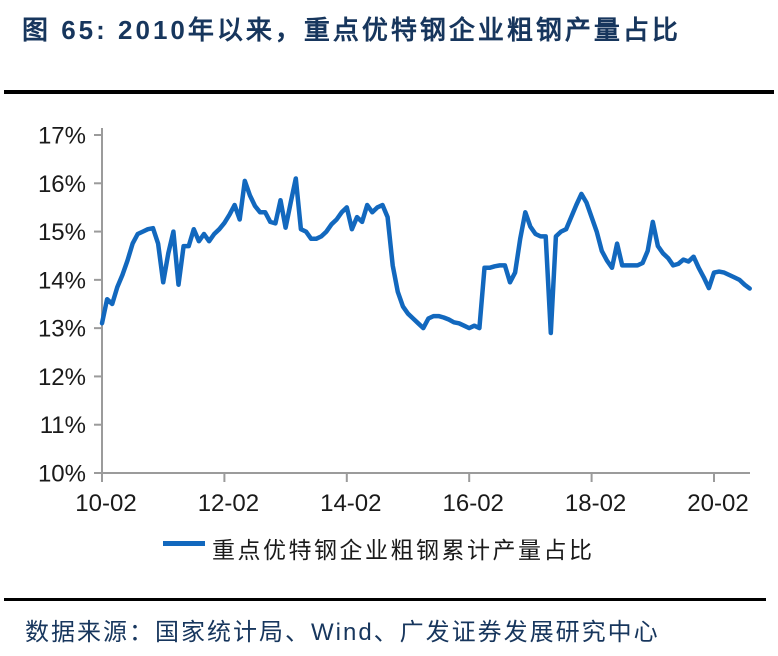 The height and width of the screenshot is (656, 778). What do you see at coordinates (473, 503) in the screenshot?
I see `x-axis-tick-label: 16-02` at bounding box center [473, 503].